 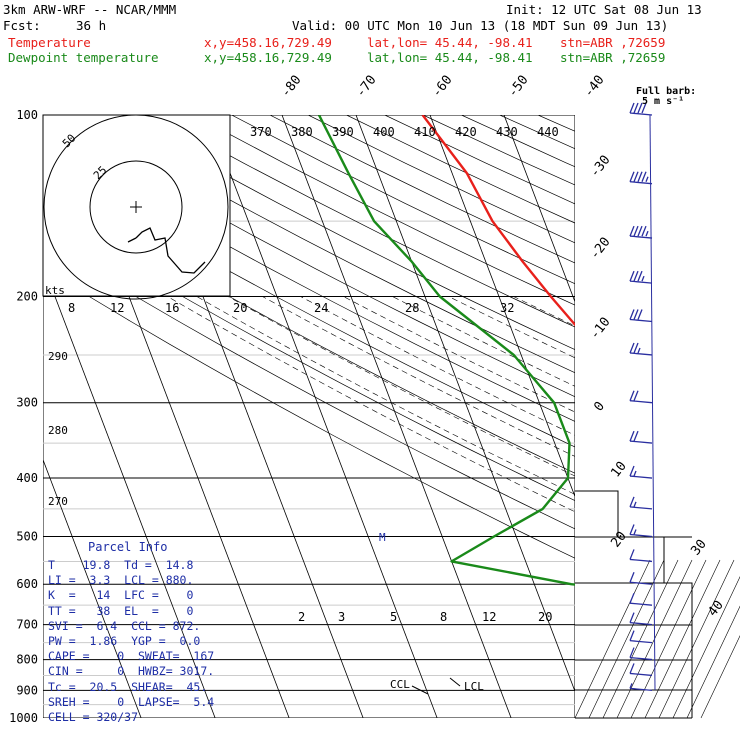 I want to click on parcel-row: LI = 3.3 LCL = 880., so click(x=121, y=580).